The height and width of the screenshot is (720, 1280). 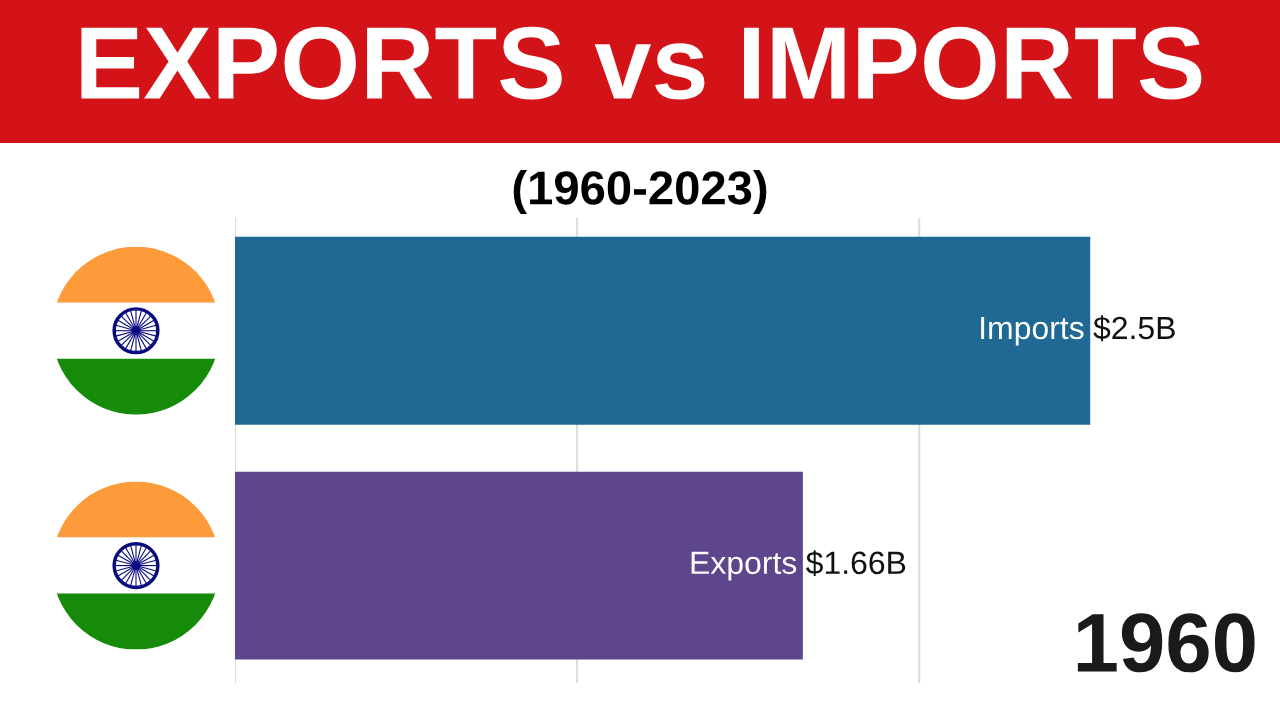 I want to click on chart-title: EXPORTS vs IMPORTS, so click(x=641, y=63).